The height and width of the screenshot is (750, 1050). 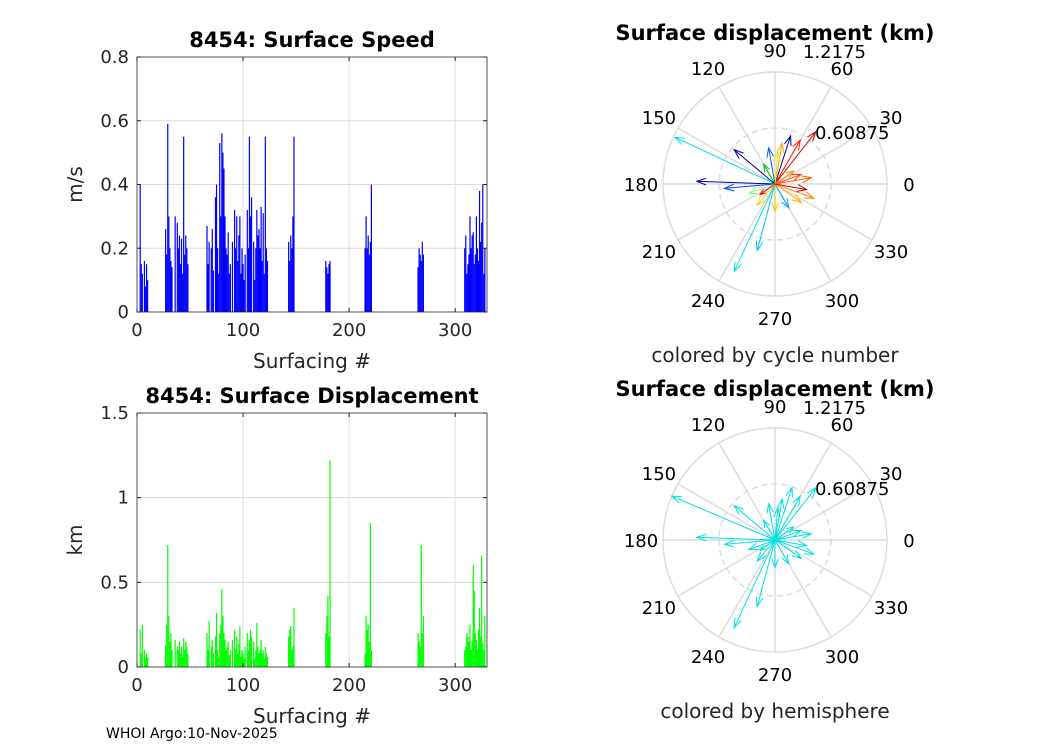 I want to click on polar_cycle-angle-label: 0, so click(x=908, y=185).